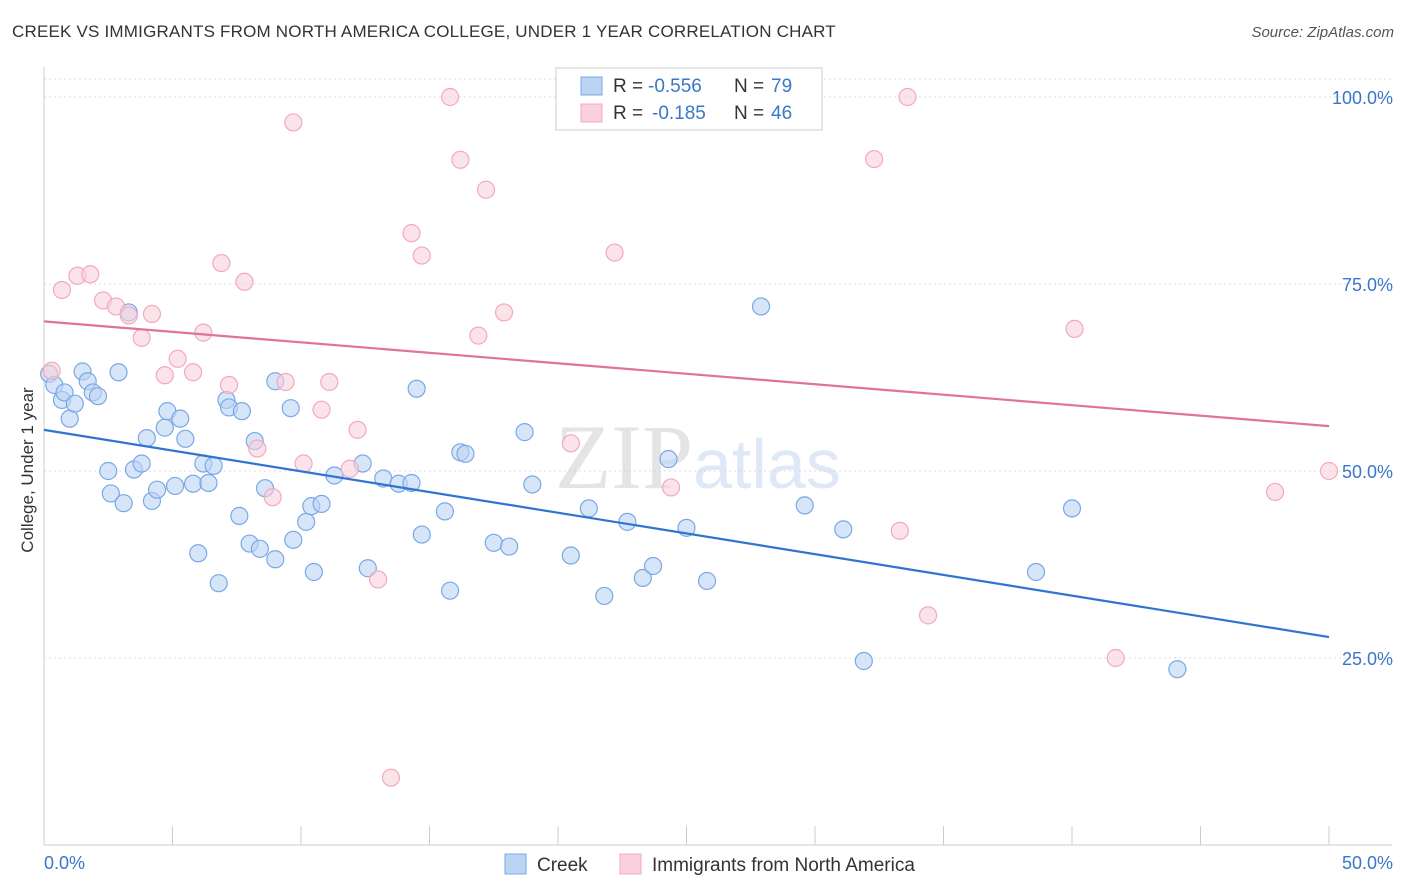  I want to click on chart-source: Source: ZipAtlas.com, so click(1322, 32).